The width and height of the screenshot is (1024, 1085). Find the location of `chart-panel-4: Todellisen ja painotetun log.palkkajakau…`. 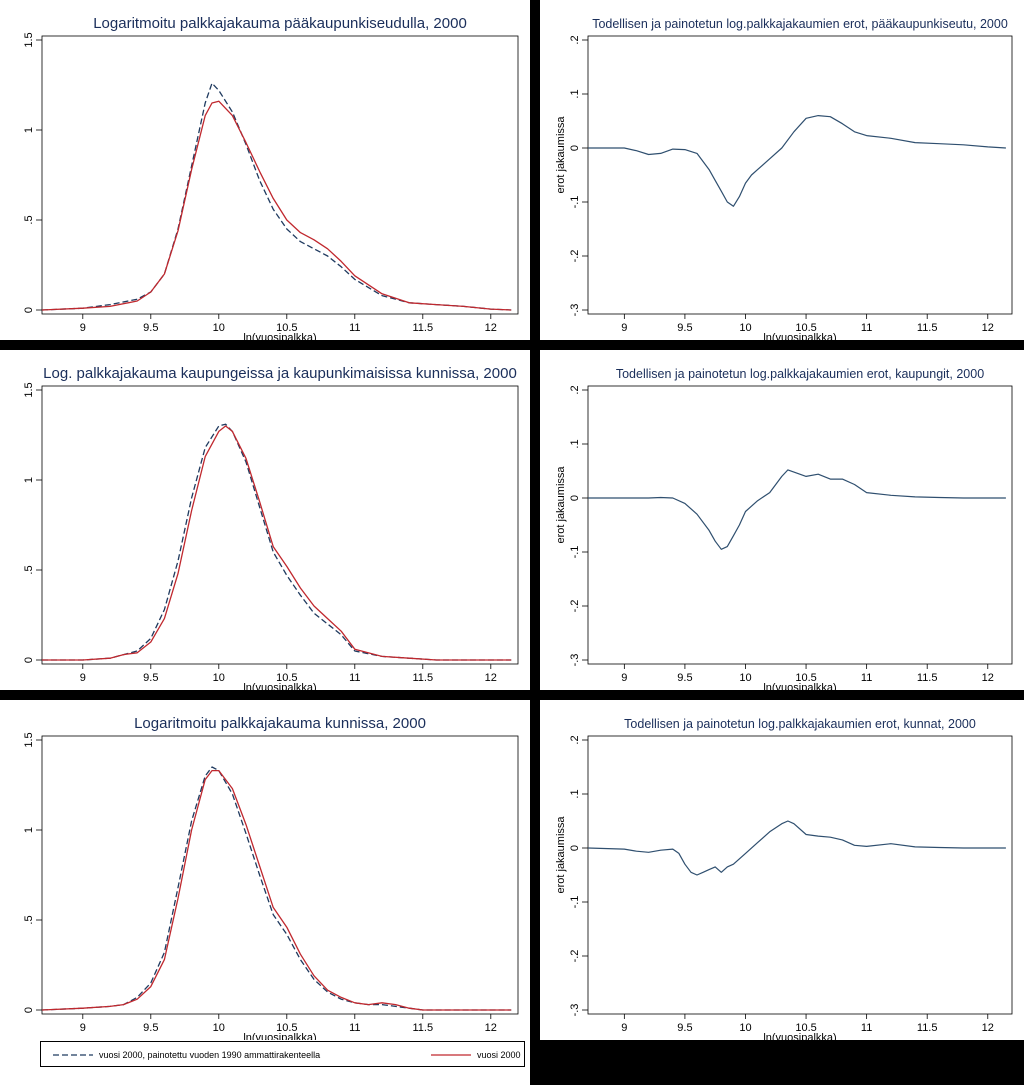

chart-panel-4: Todellisen ja painotetun log.palkkajakau… is located at coordinates (782, 520).